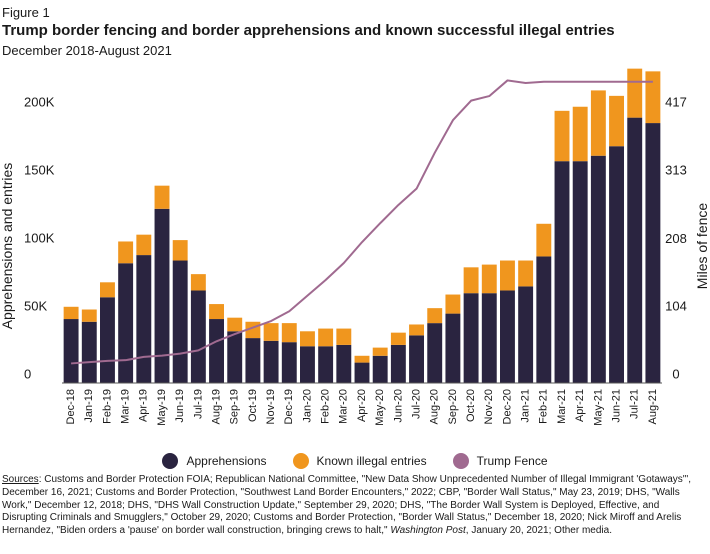 Image resolution: width=710 pixels, height=554 pixels. What do you see at coordinates (398, 406) in the screenshot?
I see `x-tick-label-jun-20: Jun-20` at bounding box center [398, 406].